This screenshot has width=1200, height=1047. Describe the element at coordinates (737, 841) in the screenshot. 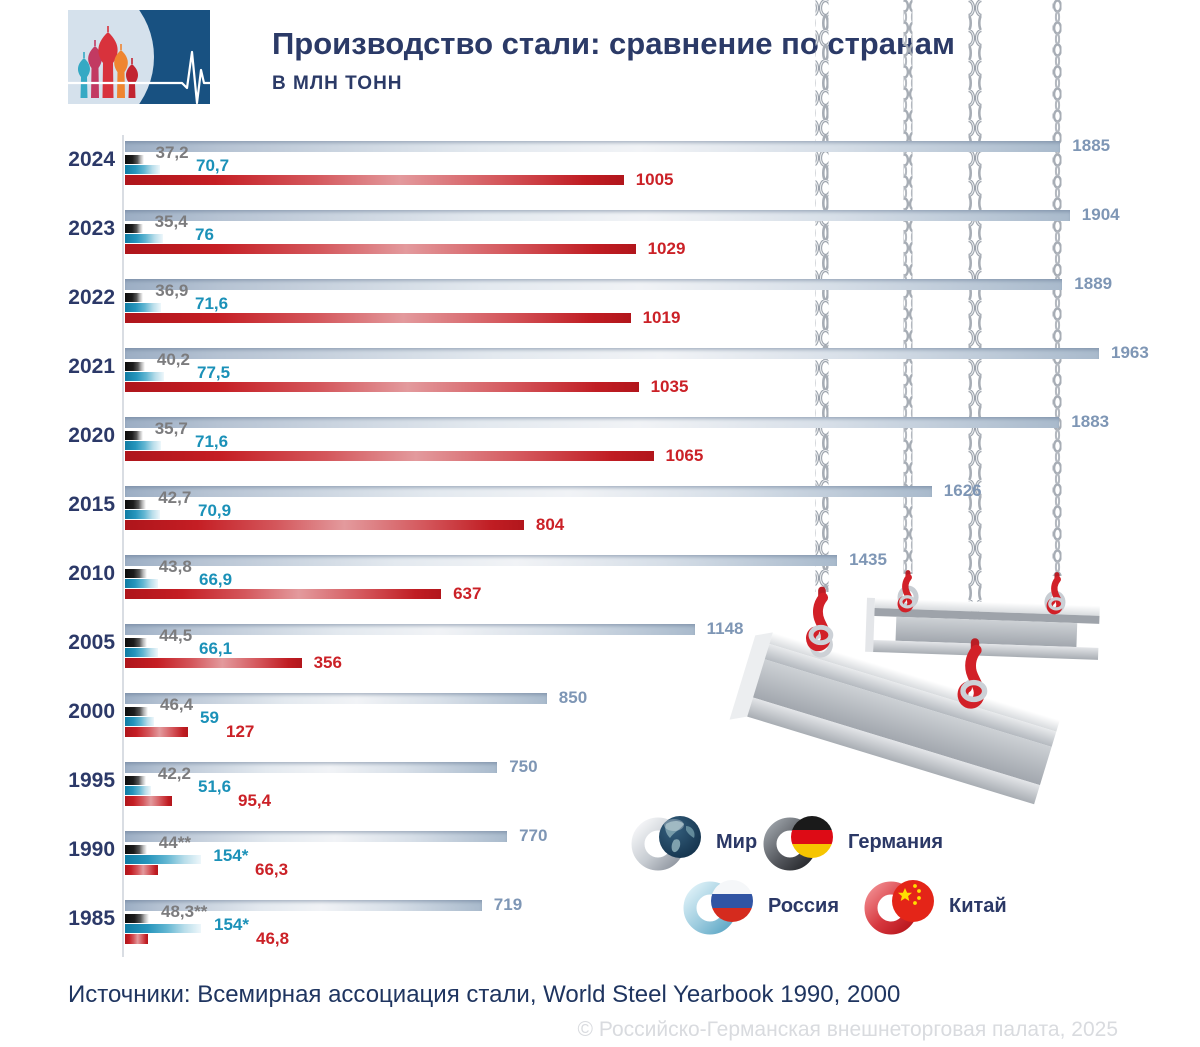

I see `legend-label: Мир` at that location.